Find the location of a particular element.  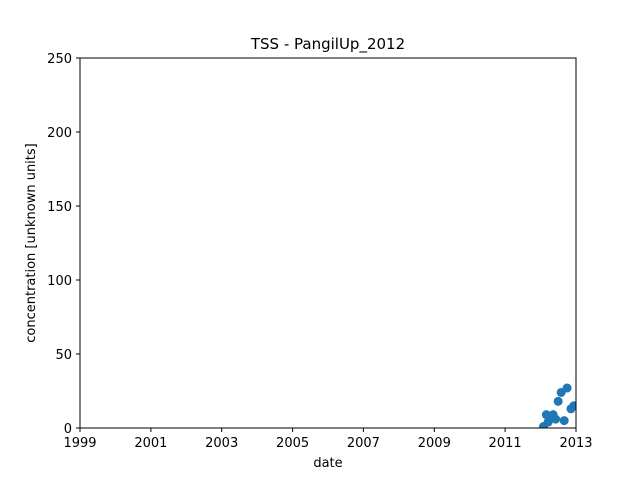

x-tick-label: 2003 is located at coordinates (221, 443).